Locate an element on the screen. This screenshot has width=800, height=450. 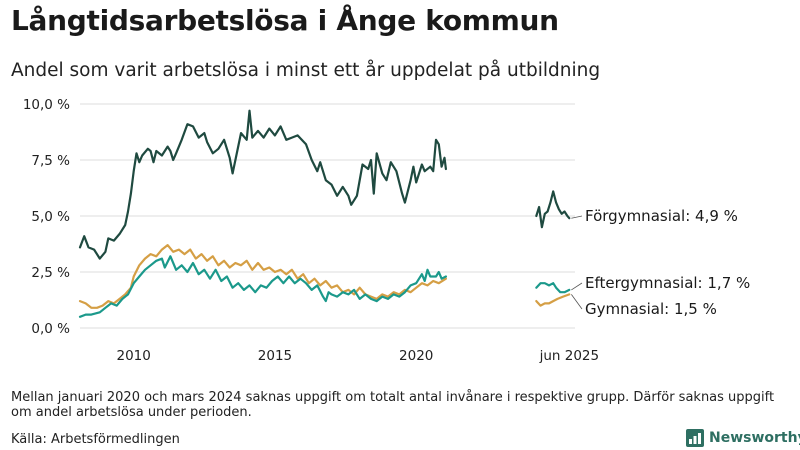
y-tick-label: 2,5 % is located at coordinates (50, 273).